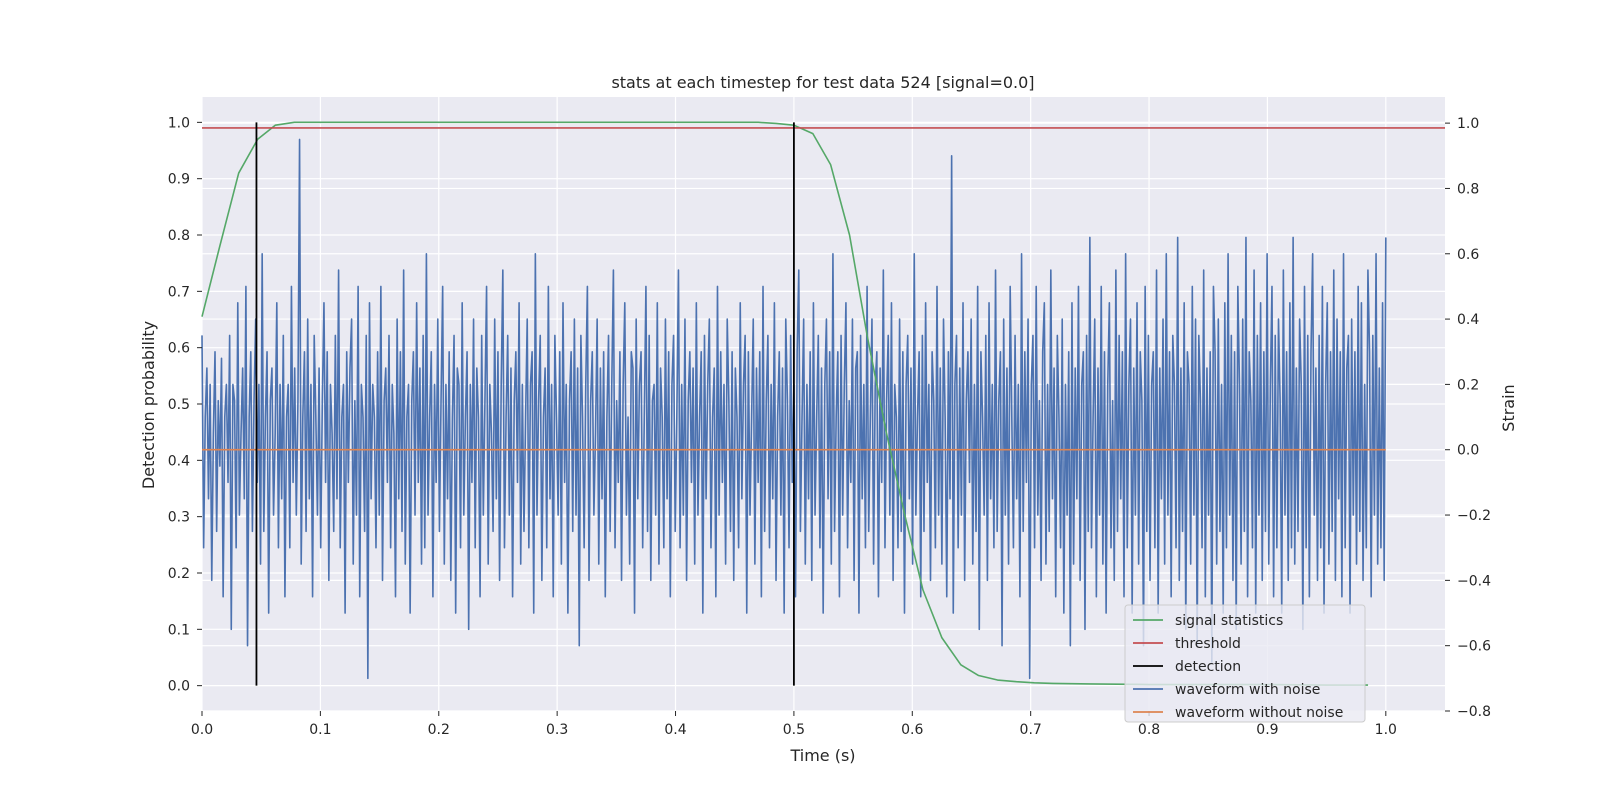 Image resolution: width=1600 pixels, height=800 pixels. Describe the element at coordinates (912, 730) in the screenshot. I see `x-tick-label-6: 0.6` at that location.